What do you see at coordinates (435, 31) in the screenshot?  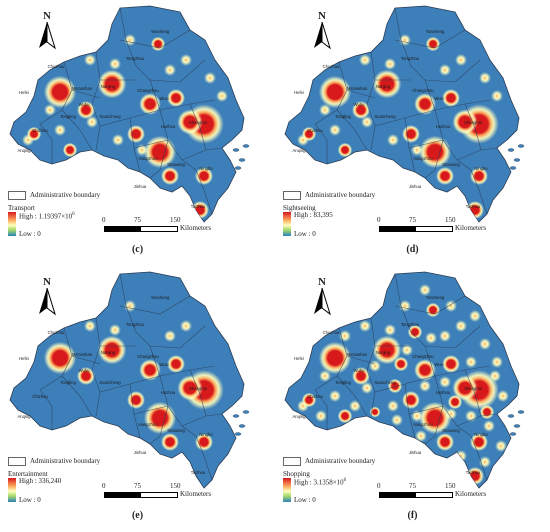 I see `place-label: Yancheng` at bounding box center [435, 31].